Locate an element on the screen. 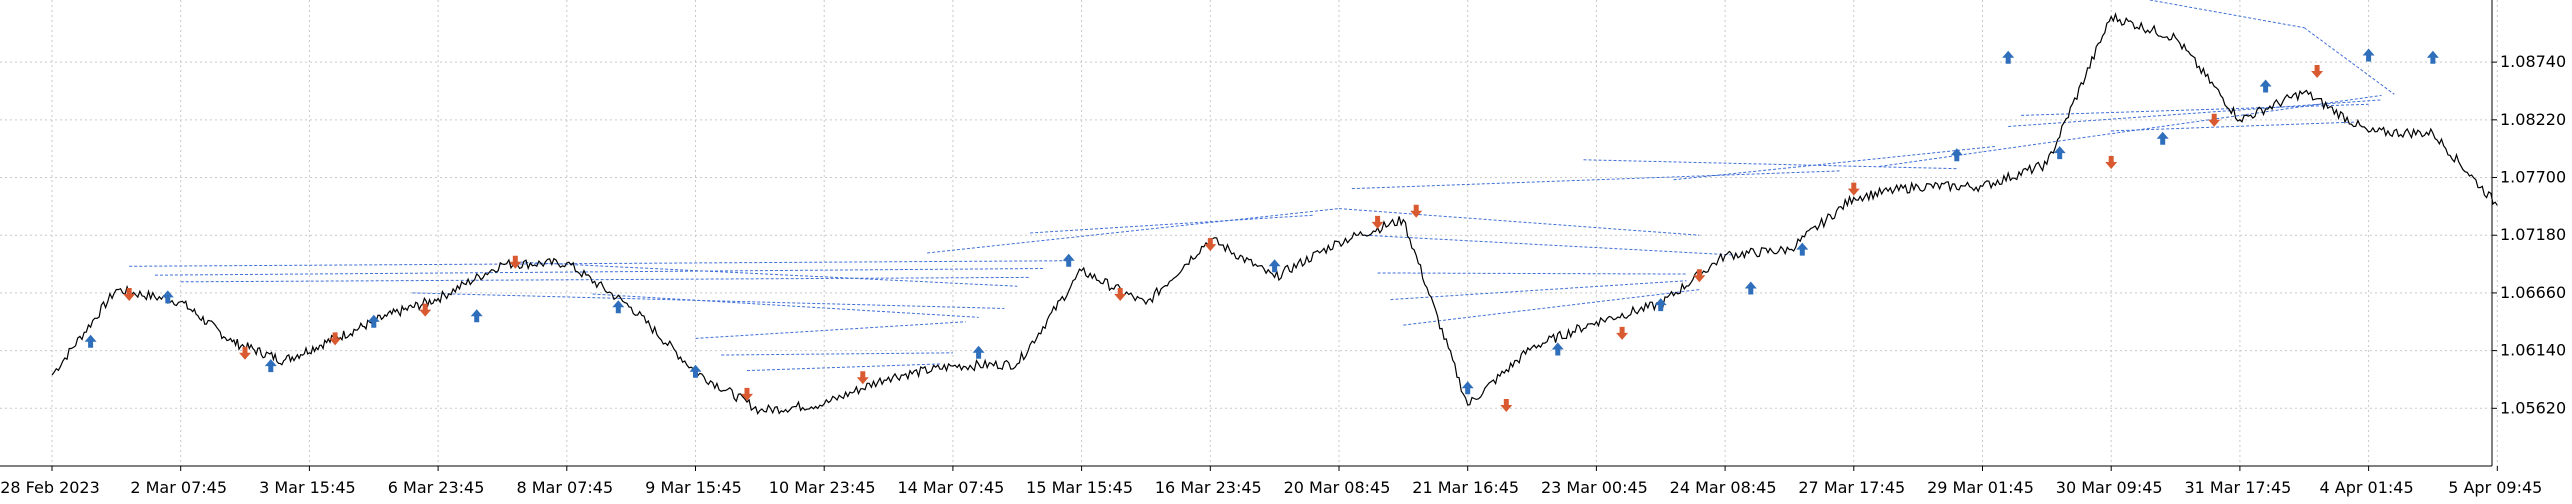 Image resolution: width=2572 pixels, height=504 pixels. time-tick-label: 20 Mar 08:45 is located at coordinates (1337, 487).